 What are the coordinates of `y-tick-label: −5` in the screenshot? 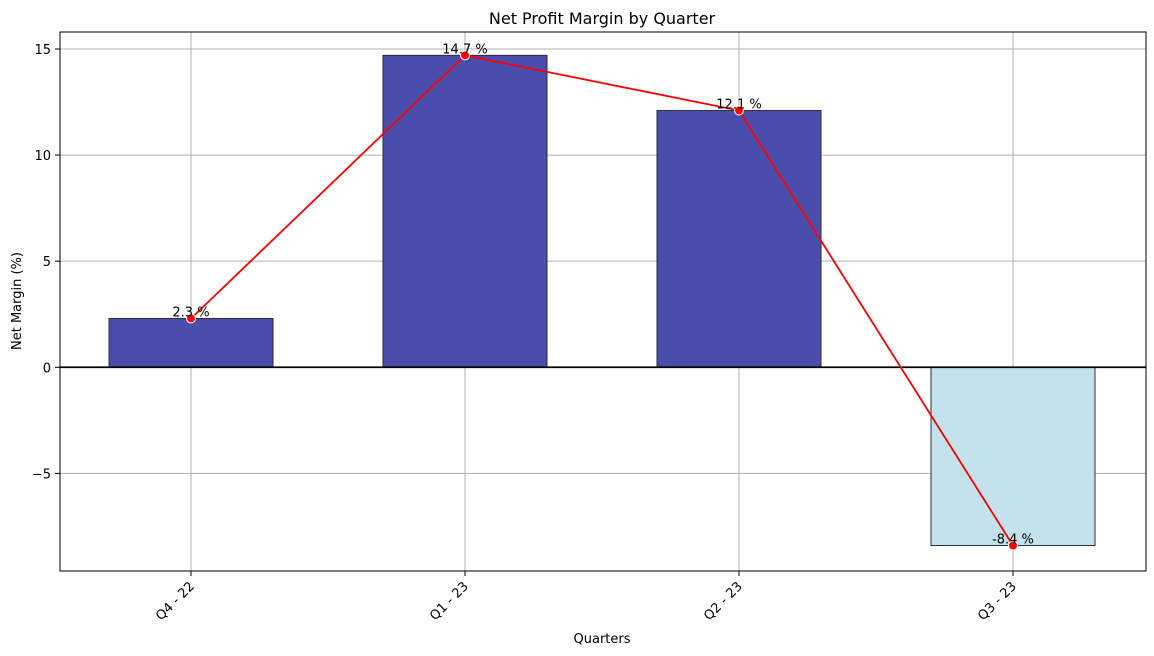 It's located at (41, 474).